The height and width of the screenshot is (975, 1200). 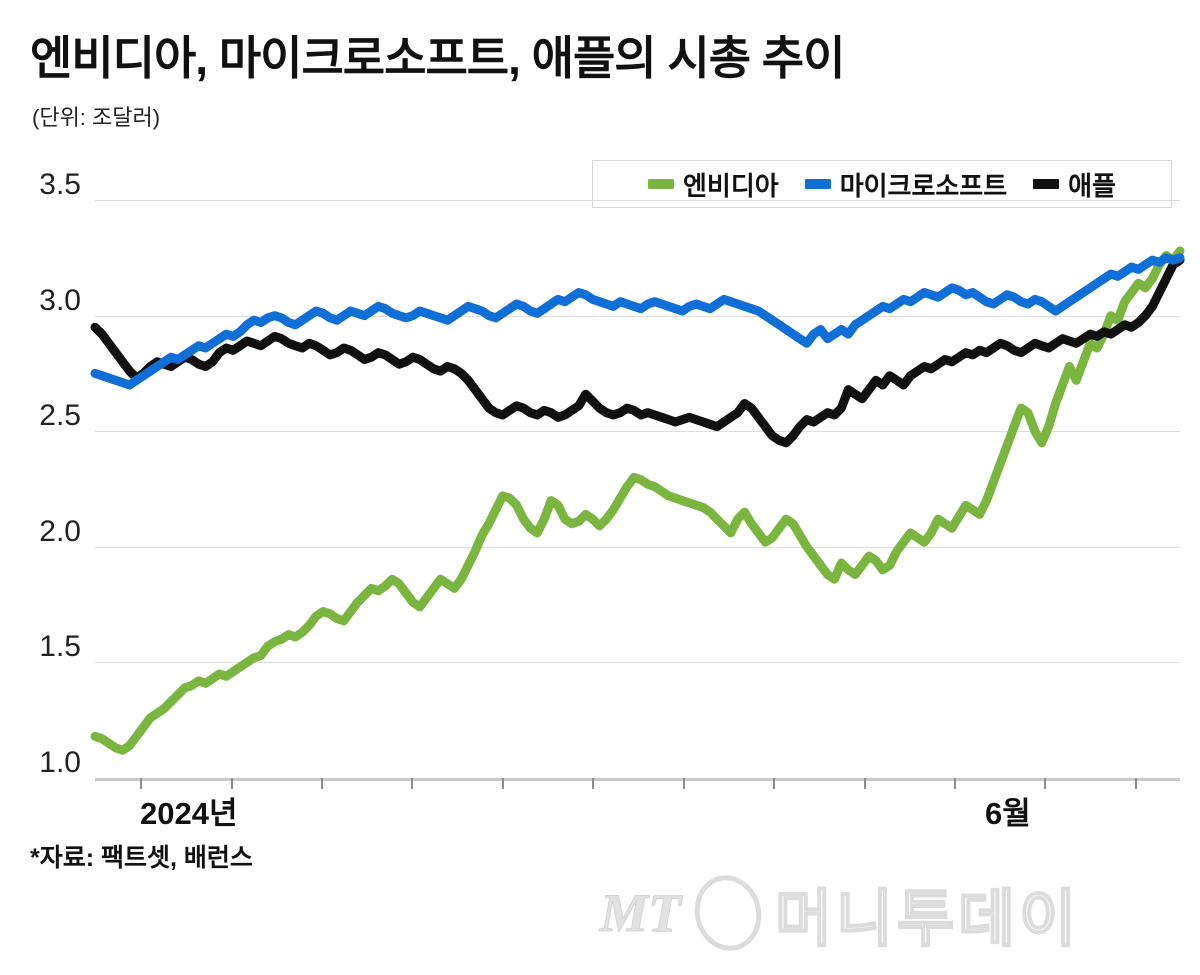 I want to click on watermark-korean-text: 머니투데이, so click(x=927, y=919).